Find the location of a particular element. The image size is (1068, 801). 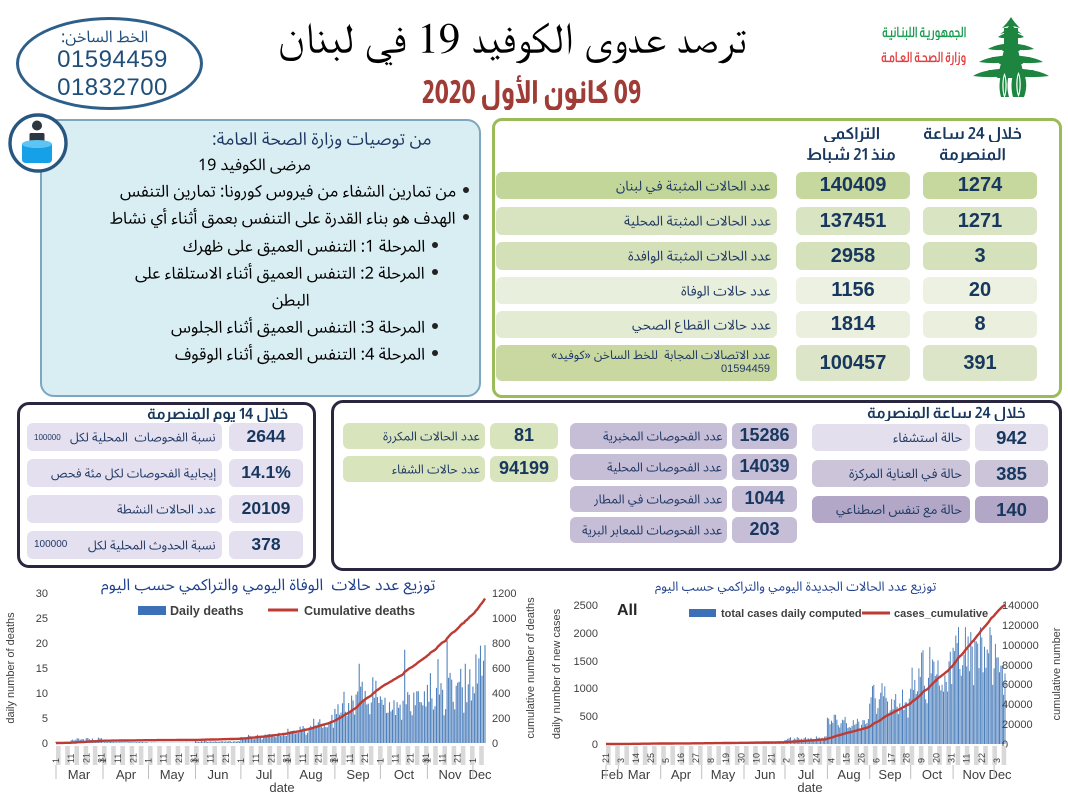

svg-text: Nov is located at coordinates (974, 774).